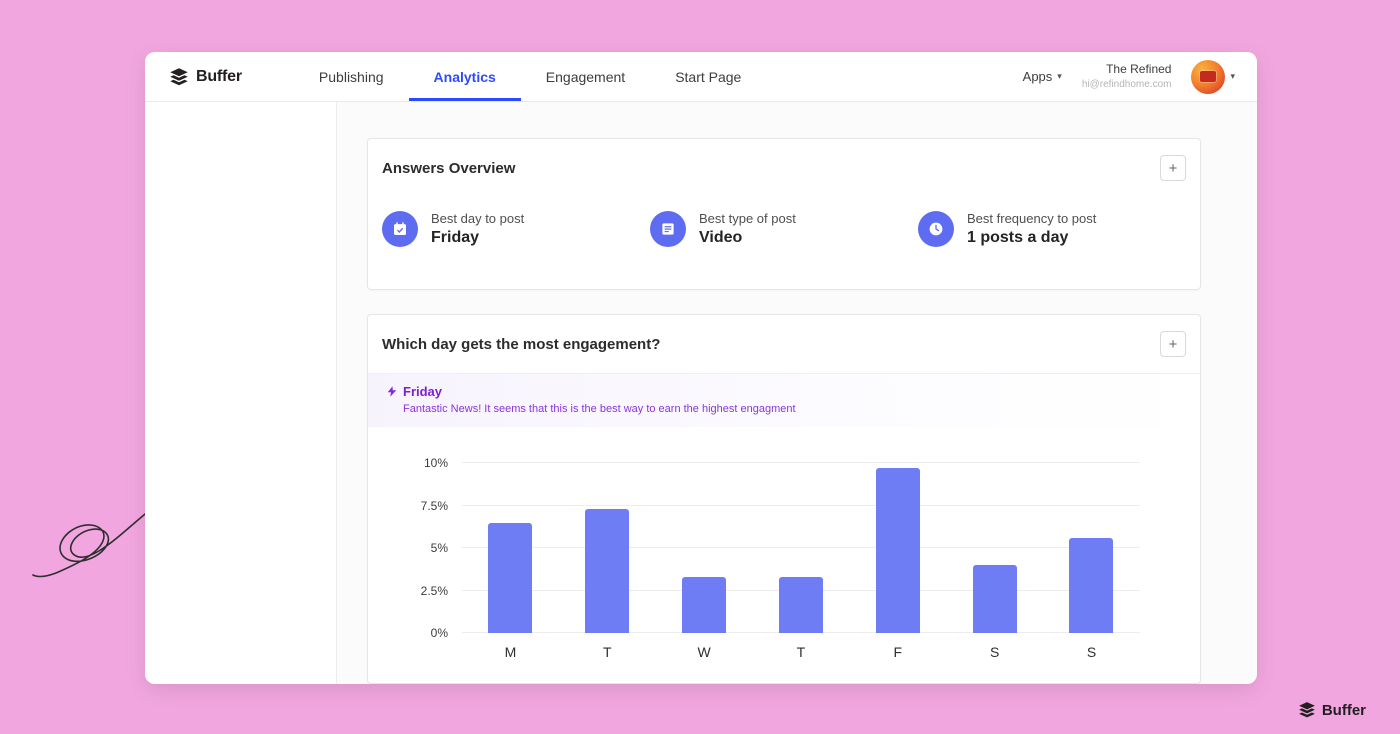 The width and height of the screenshot is (1400, 734). Describe the element at coordinates (747, 229) in the screenshot. I see `metric-text: Best type of post Video` at that location.